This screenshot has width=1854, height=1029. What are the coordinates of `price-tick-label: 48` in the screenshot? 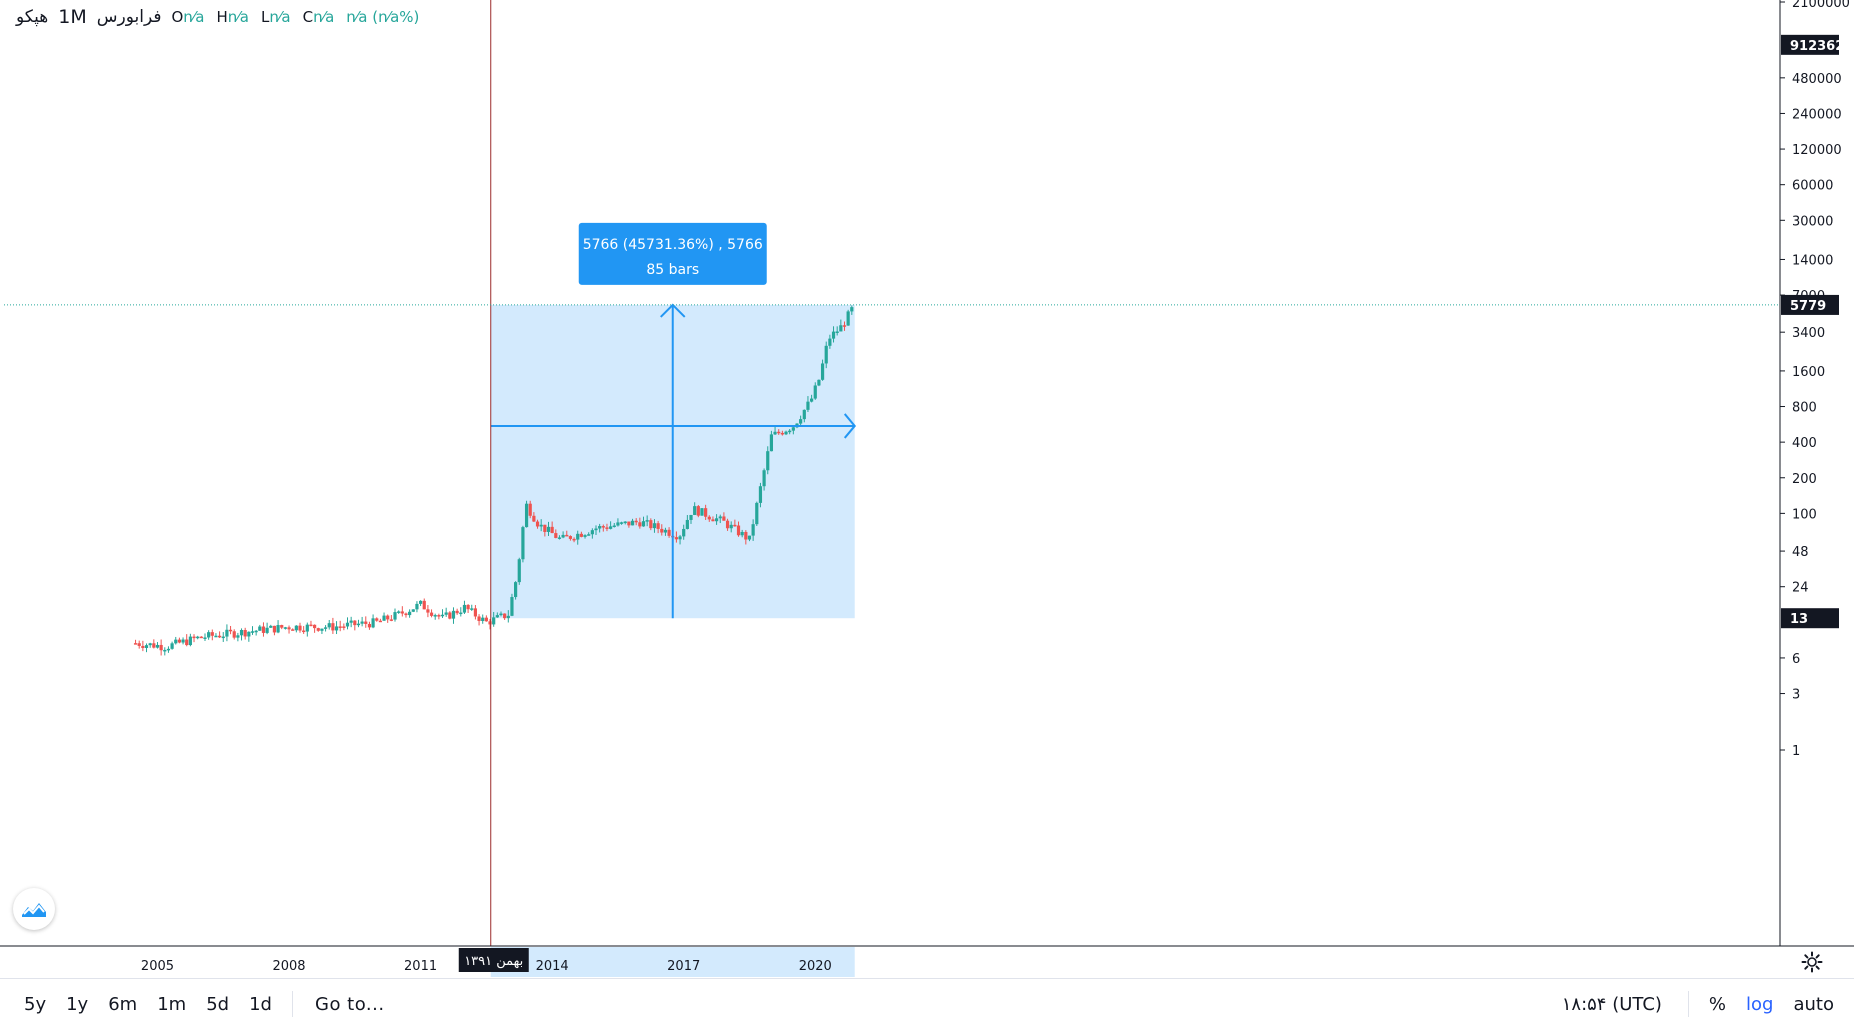 It's located at (1800, 552).